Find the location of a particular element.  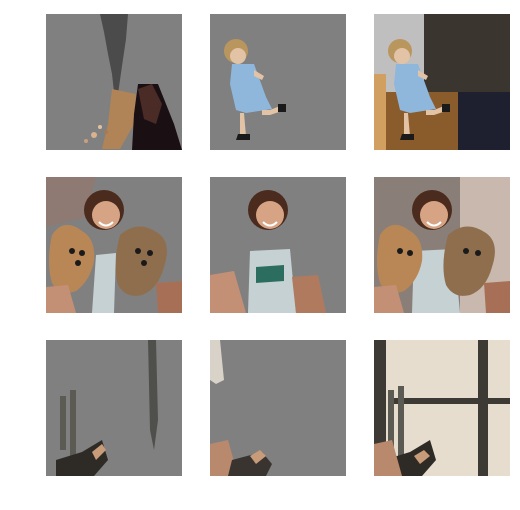

tile-row2-original is located at coordinates (442, 245).